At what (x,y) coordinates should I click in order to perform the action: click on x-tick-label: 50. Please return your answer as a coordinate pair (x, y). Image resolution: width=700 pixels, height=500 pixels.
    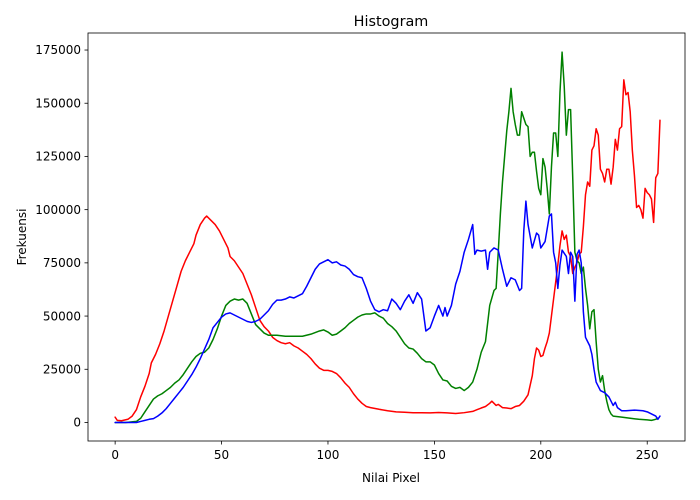
    Looking at the image, I should click on (221, 455).